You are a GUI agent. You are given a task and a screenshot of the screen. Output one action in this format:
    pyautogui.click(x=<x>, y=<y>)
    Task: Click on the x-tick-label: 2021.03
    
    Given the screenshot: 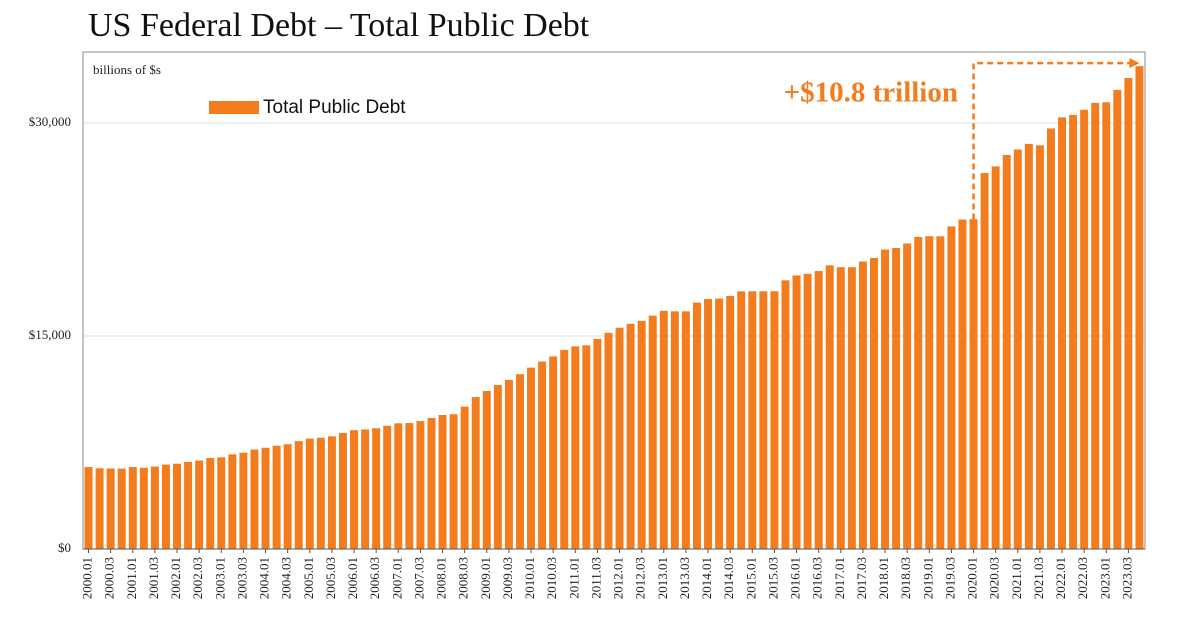 What is the action you would take?
    pyautogui.click(x=1038, y=578)
    